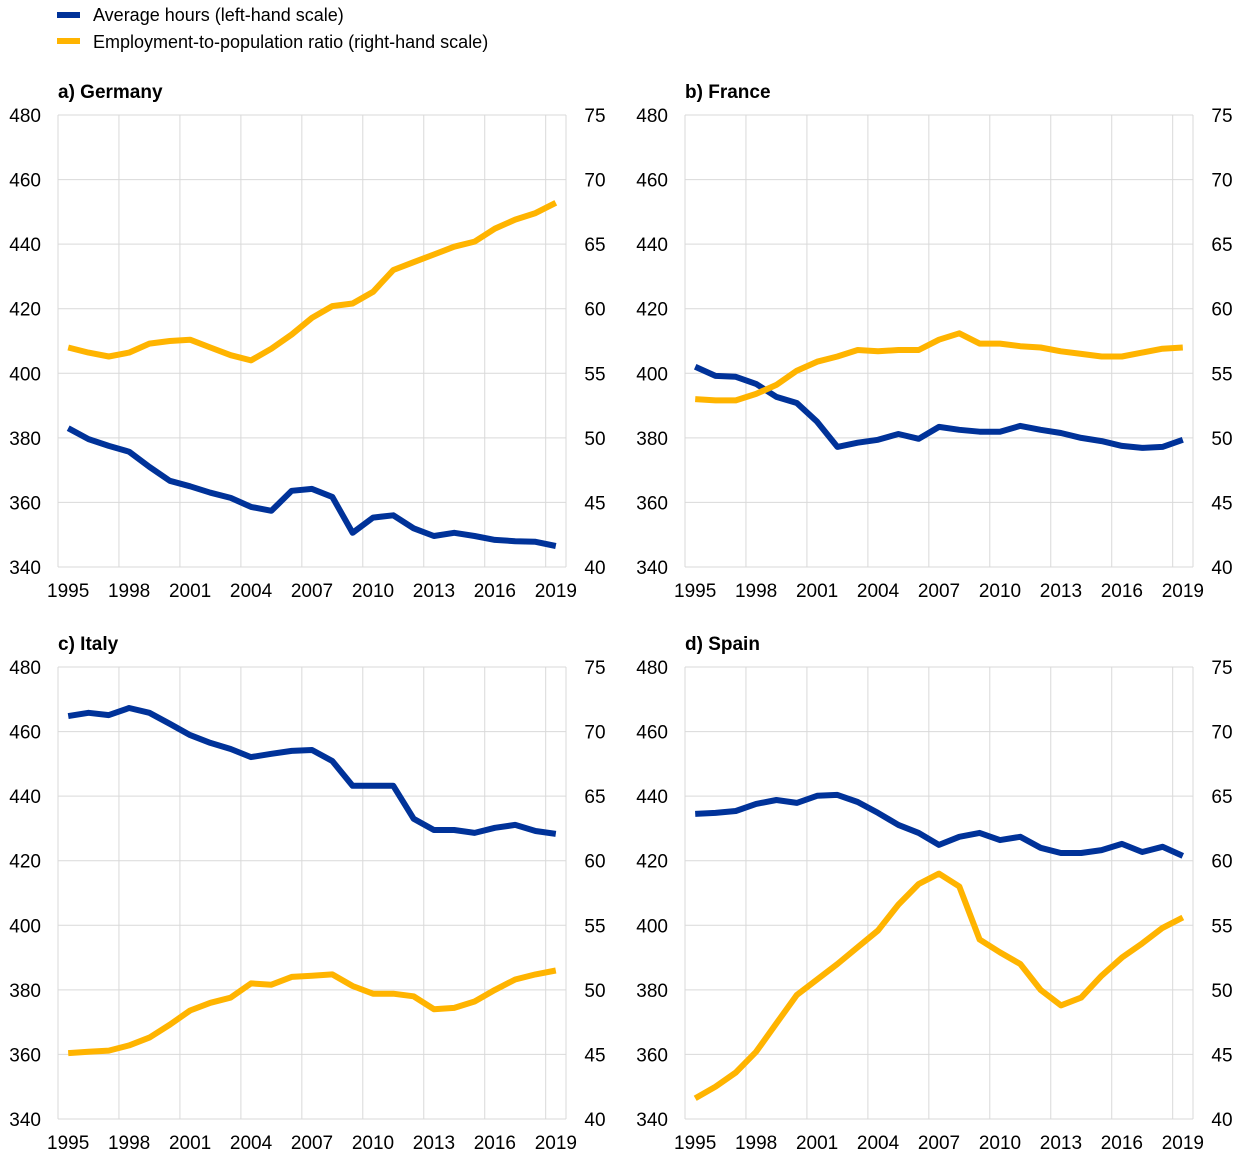 This screenshot has width=1240, height=1167. What do you see at coordinates (722, 644) in the screenshot?
I see `panel-title: d) Spain` at bounding box center [722, 644].